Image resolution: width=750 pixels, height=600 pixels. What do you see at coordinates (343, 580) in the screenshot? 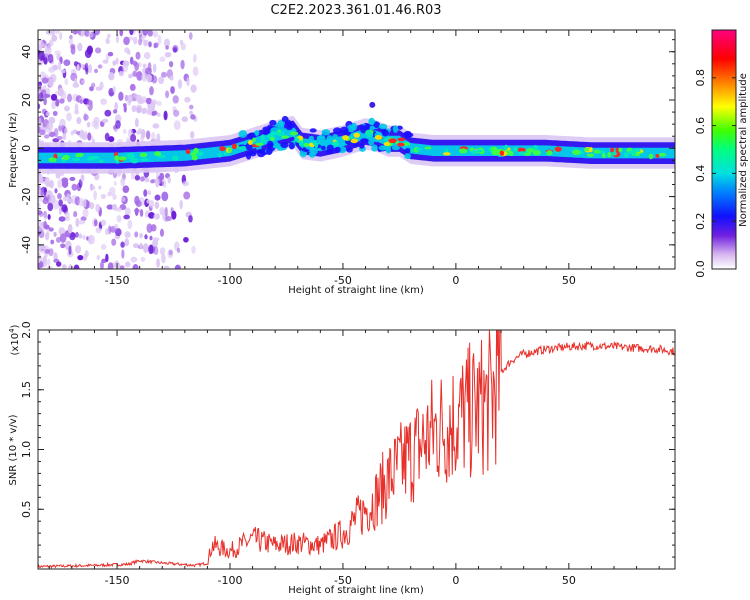
I see `x-tick-label: -50` at bounding box center [343, 580].